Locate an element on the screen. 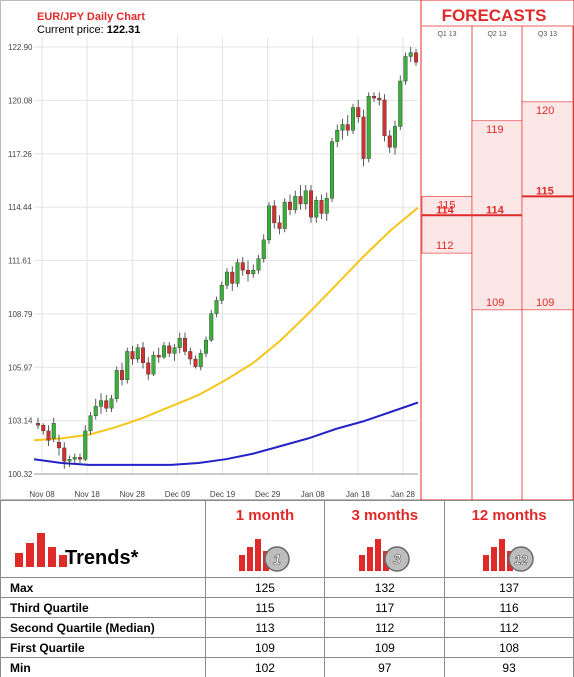 Image resolution: width=574 pixels, height=677 pixels. trends-label-cell: Trends* is located at coordinates (103, 539).